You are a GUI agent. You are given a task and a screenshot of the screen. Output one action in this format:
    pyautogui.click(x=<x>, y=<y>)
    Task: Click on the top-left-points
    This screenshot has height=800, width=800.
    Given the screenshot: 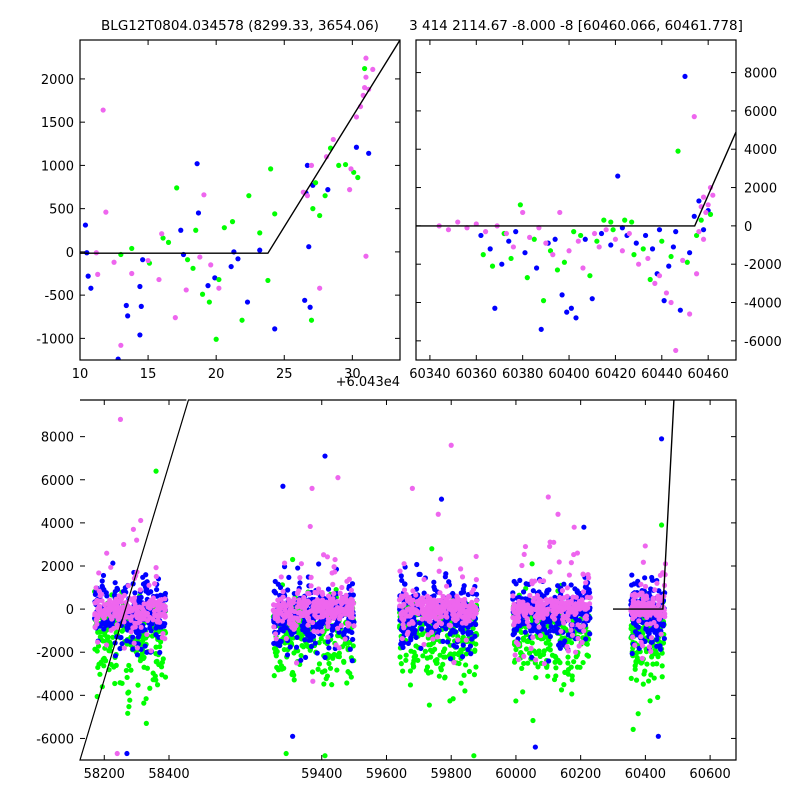 What is the action you would take?
    pyautogui.click(x=229, y=207)
    